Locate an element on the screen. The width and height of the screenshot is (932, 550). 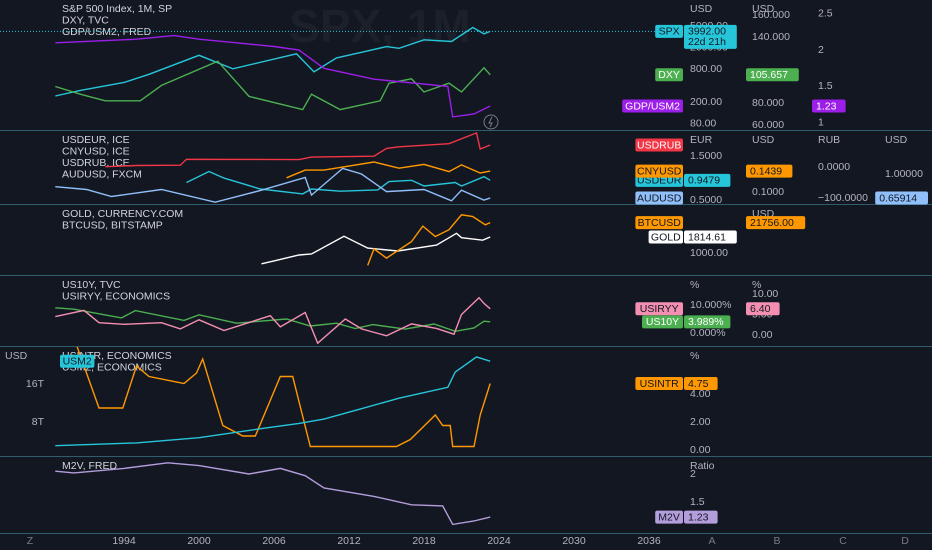
y-tick-label: 60.000 is located at coordinates (768, 125).